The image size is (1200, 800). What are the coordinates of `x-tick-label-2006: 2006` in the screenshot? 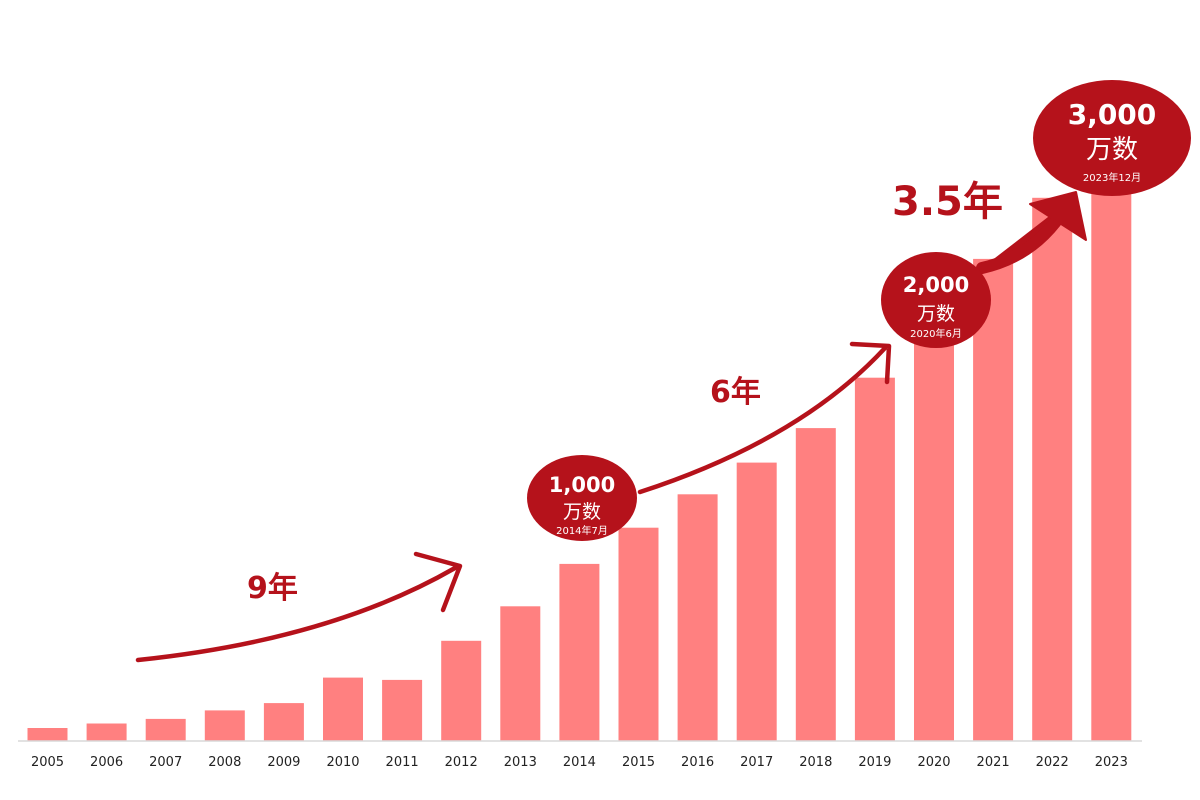 It's located at (106, 762).